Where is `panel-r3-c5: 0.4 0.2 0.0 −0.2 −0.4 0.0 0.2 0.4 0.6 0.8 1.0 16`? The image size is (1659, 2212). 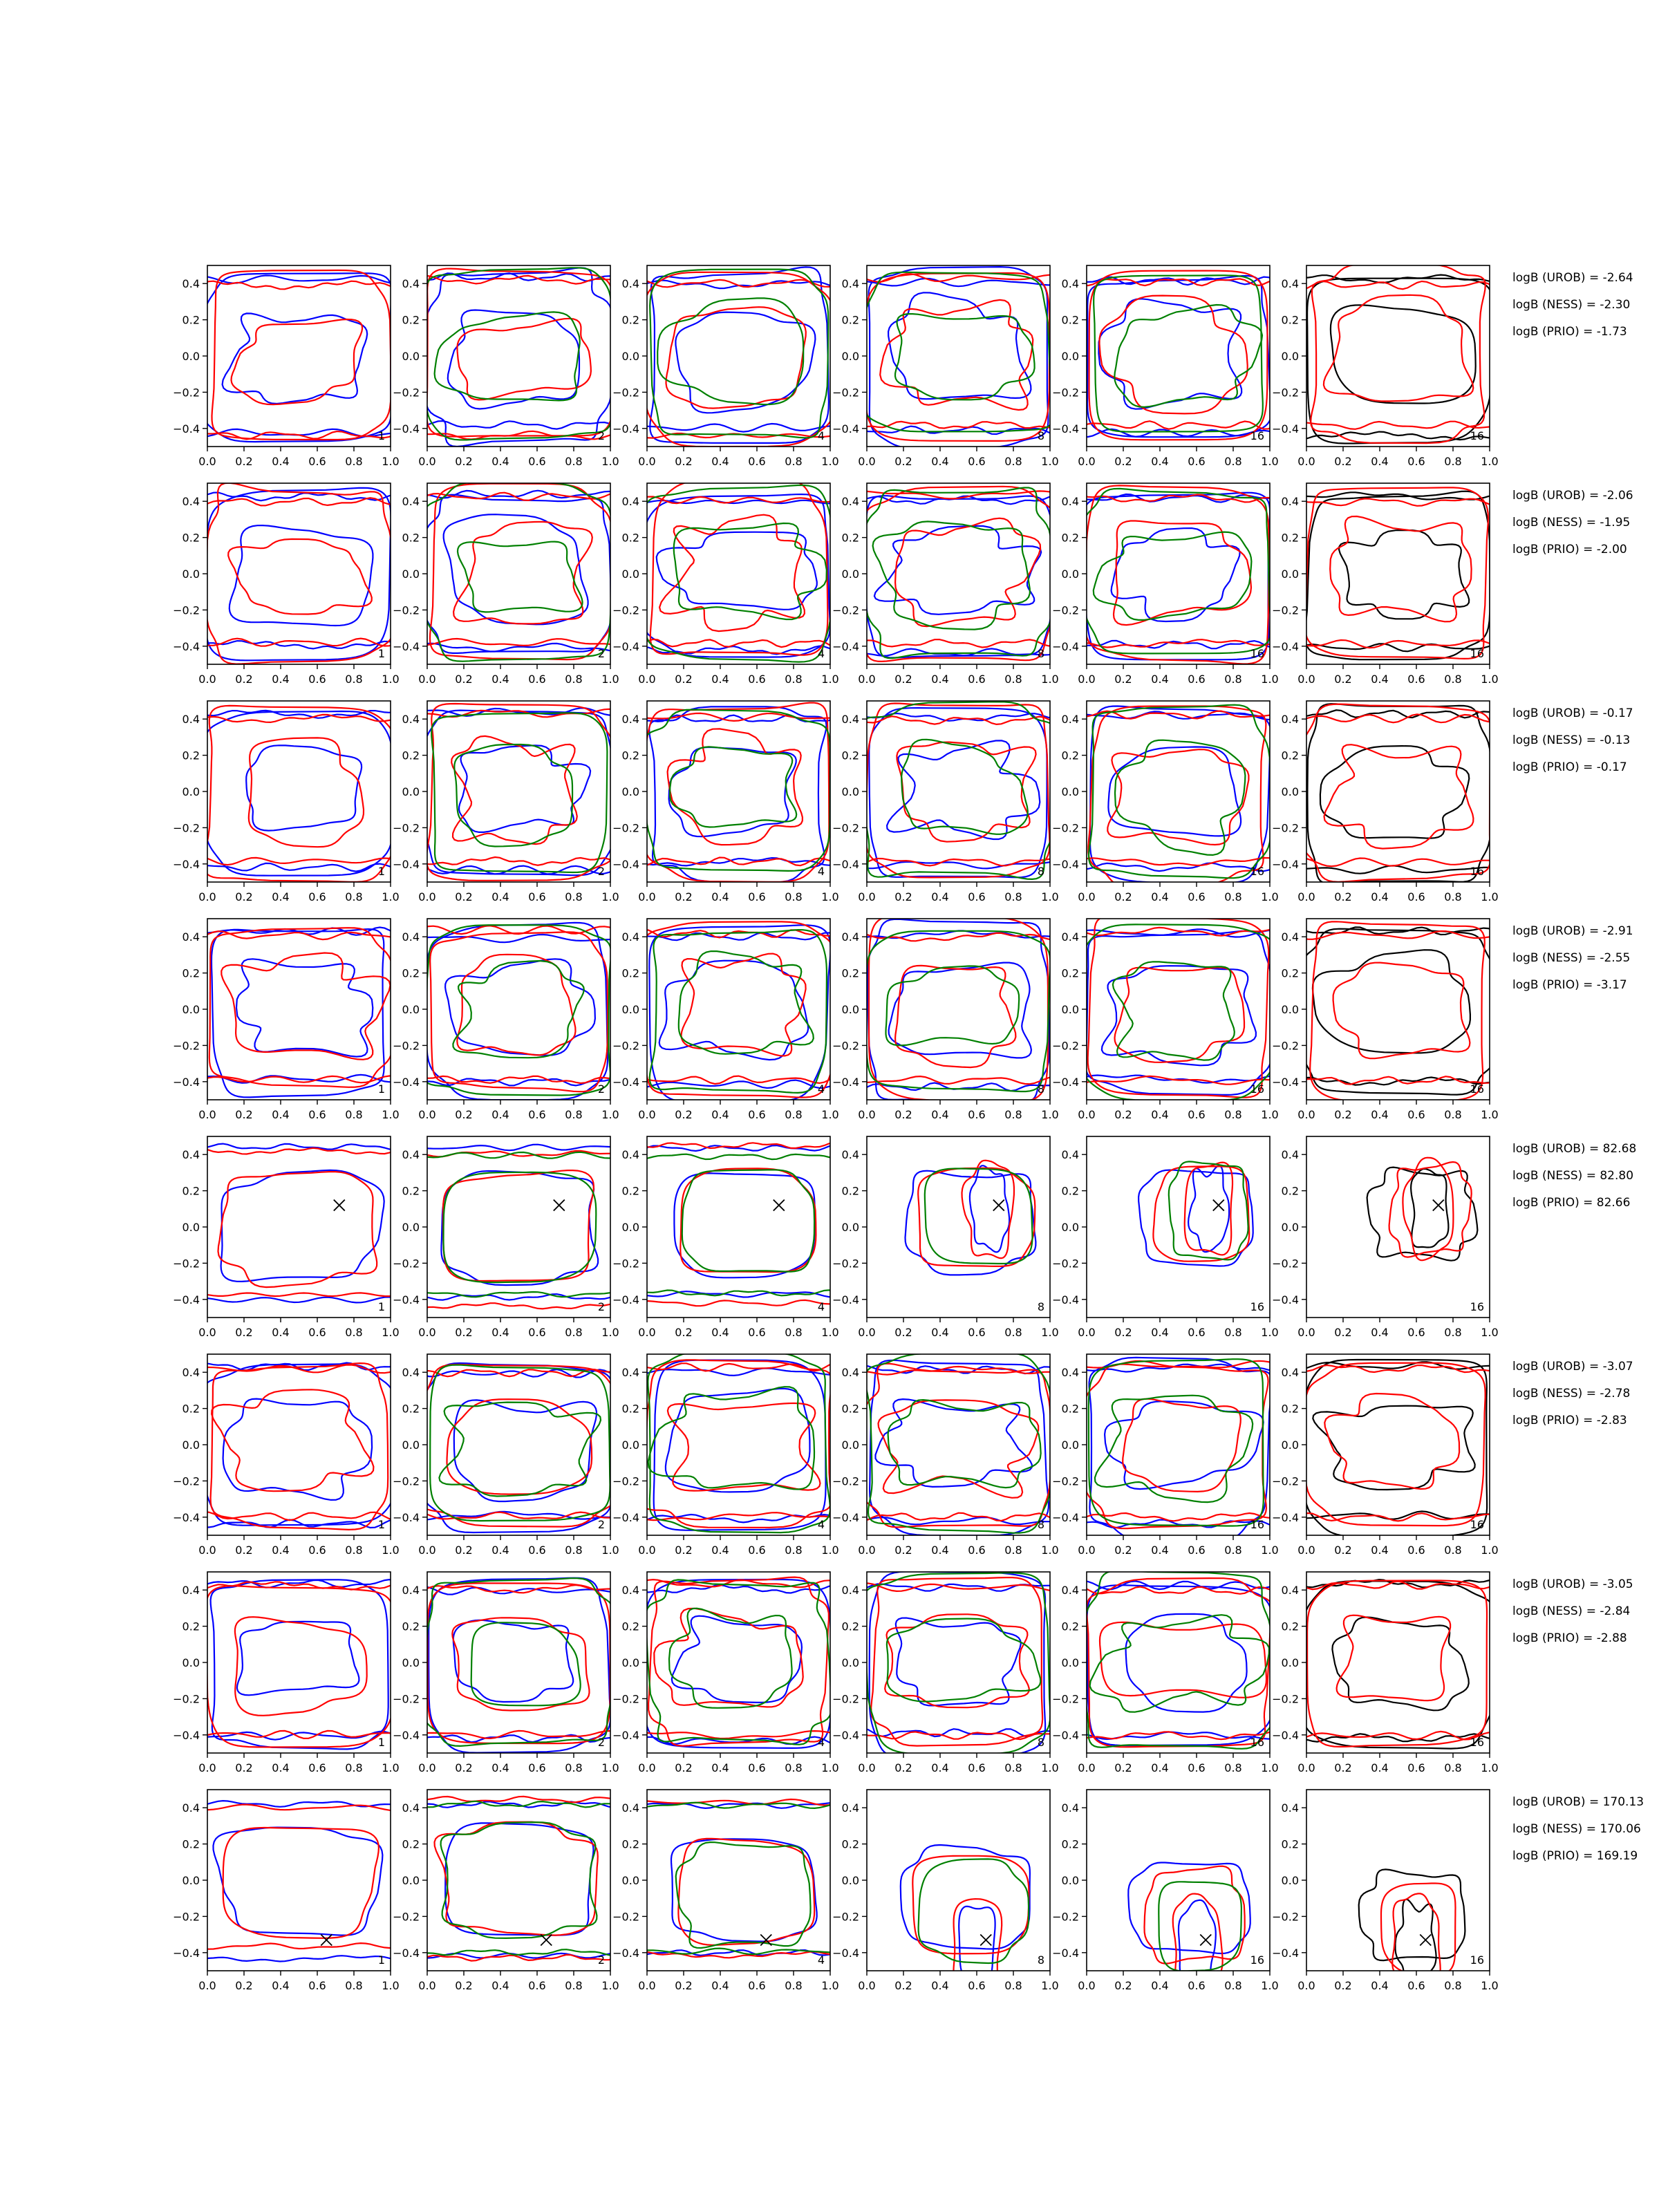
panel-r3-c5: 0.4 0.2 0.0 −0.2 −0.4 0.0 0.2 0.4 0.6 0.8 1.0 16 is located at coordinates (1166, 801).